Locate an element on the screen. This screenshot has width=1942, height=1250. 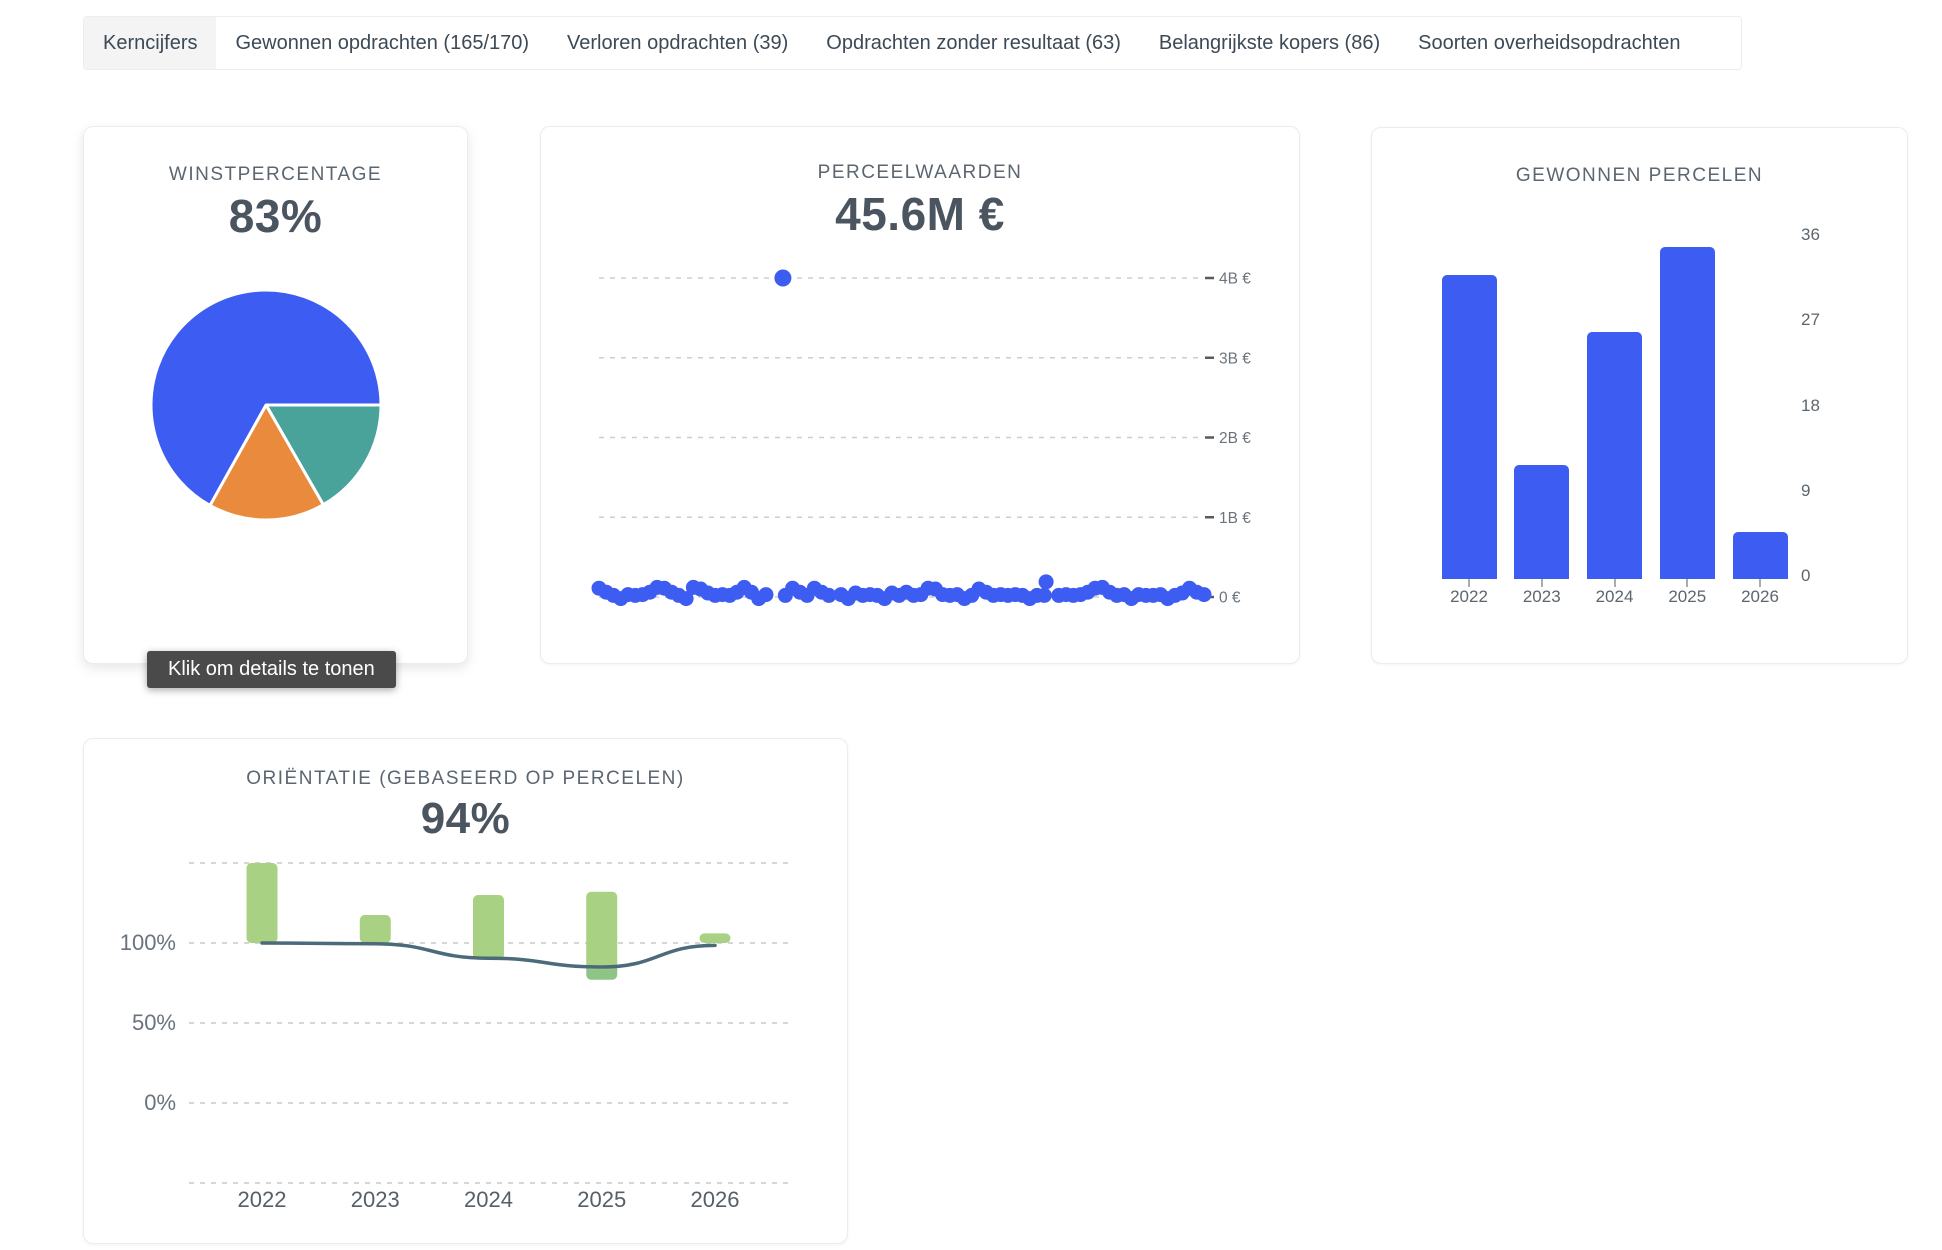
pie-chart is located at coordinates (275, 395).